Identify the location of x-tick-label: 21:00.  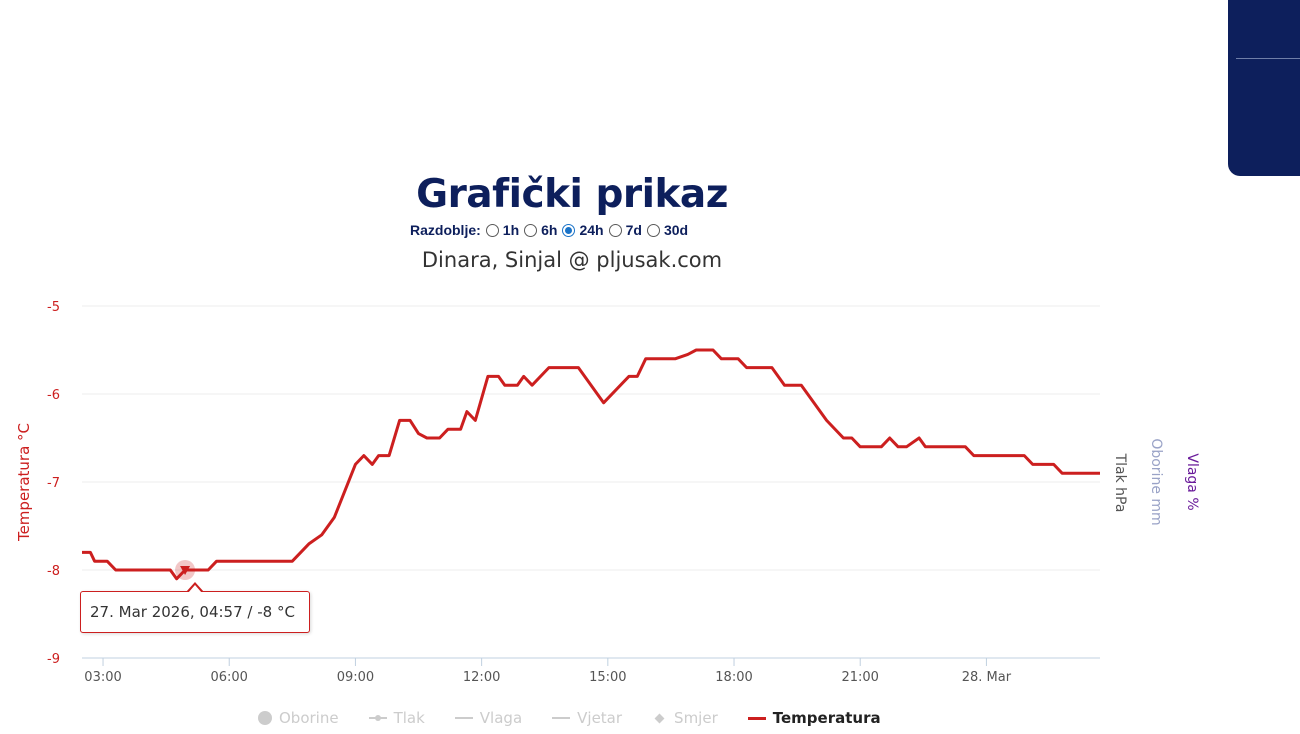
(859, 677).